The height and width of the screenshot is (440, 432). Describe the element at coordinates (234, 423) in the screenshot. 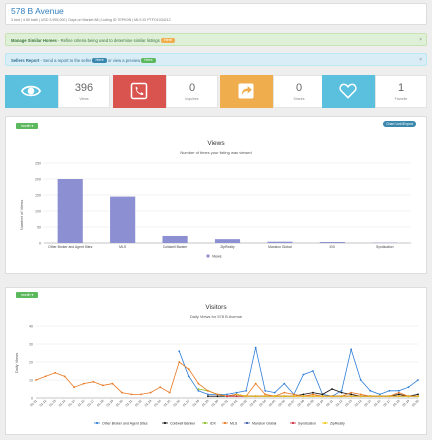

I see `legend-item: MLS` at that location.